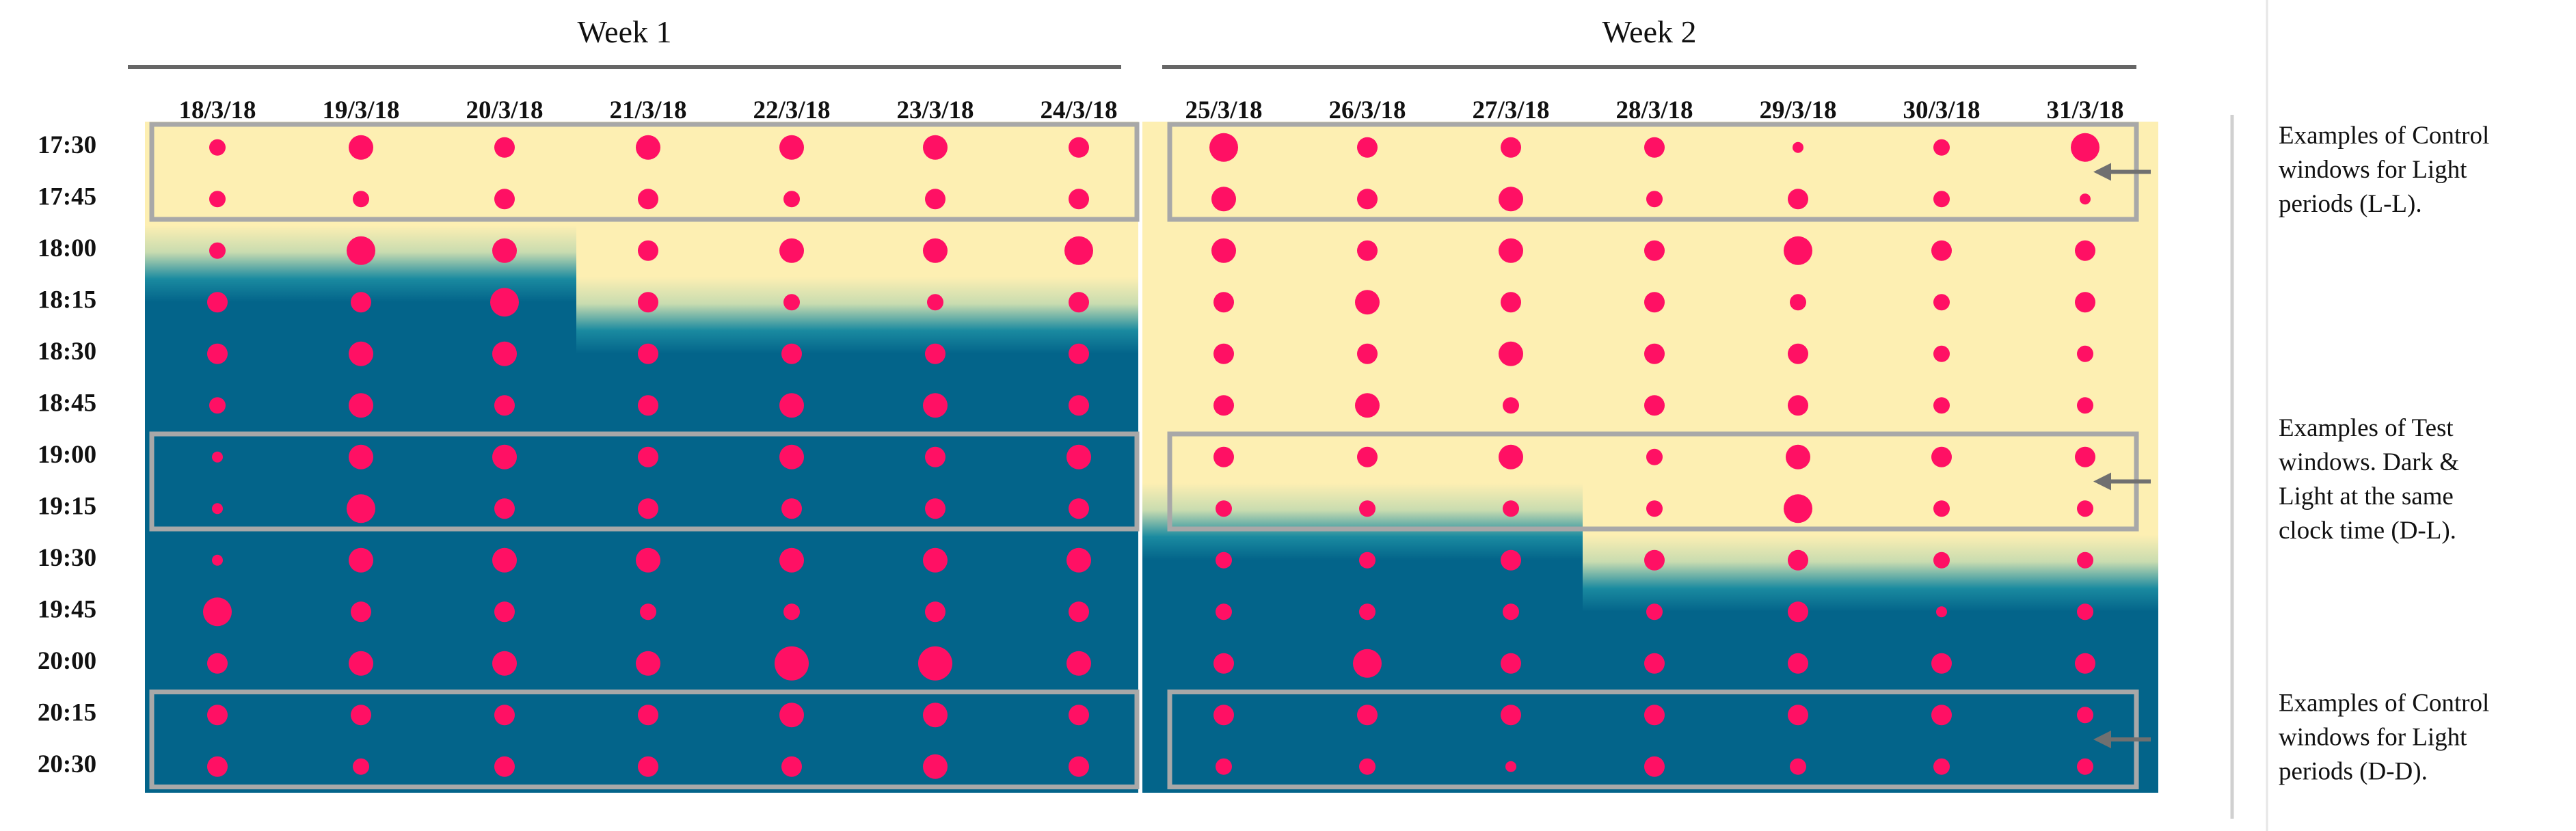  Describe the element at coordinates (1510, 110) in the screenshot. I see `date-label: 27/3/18` at that location.